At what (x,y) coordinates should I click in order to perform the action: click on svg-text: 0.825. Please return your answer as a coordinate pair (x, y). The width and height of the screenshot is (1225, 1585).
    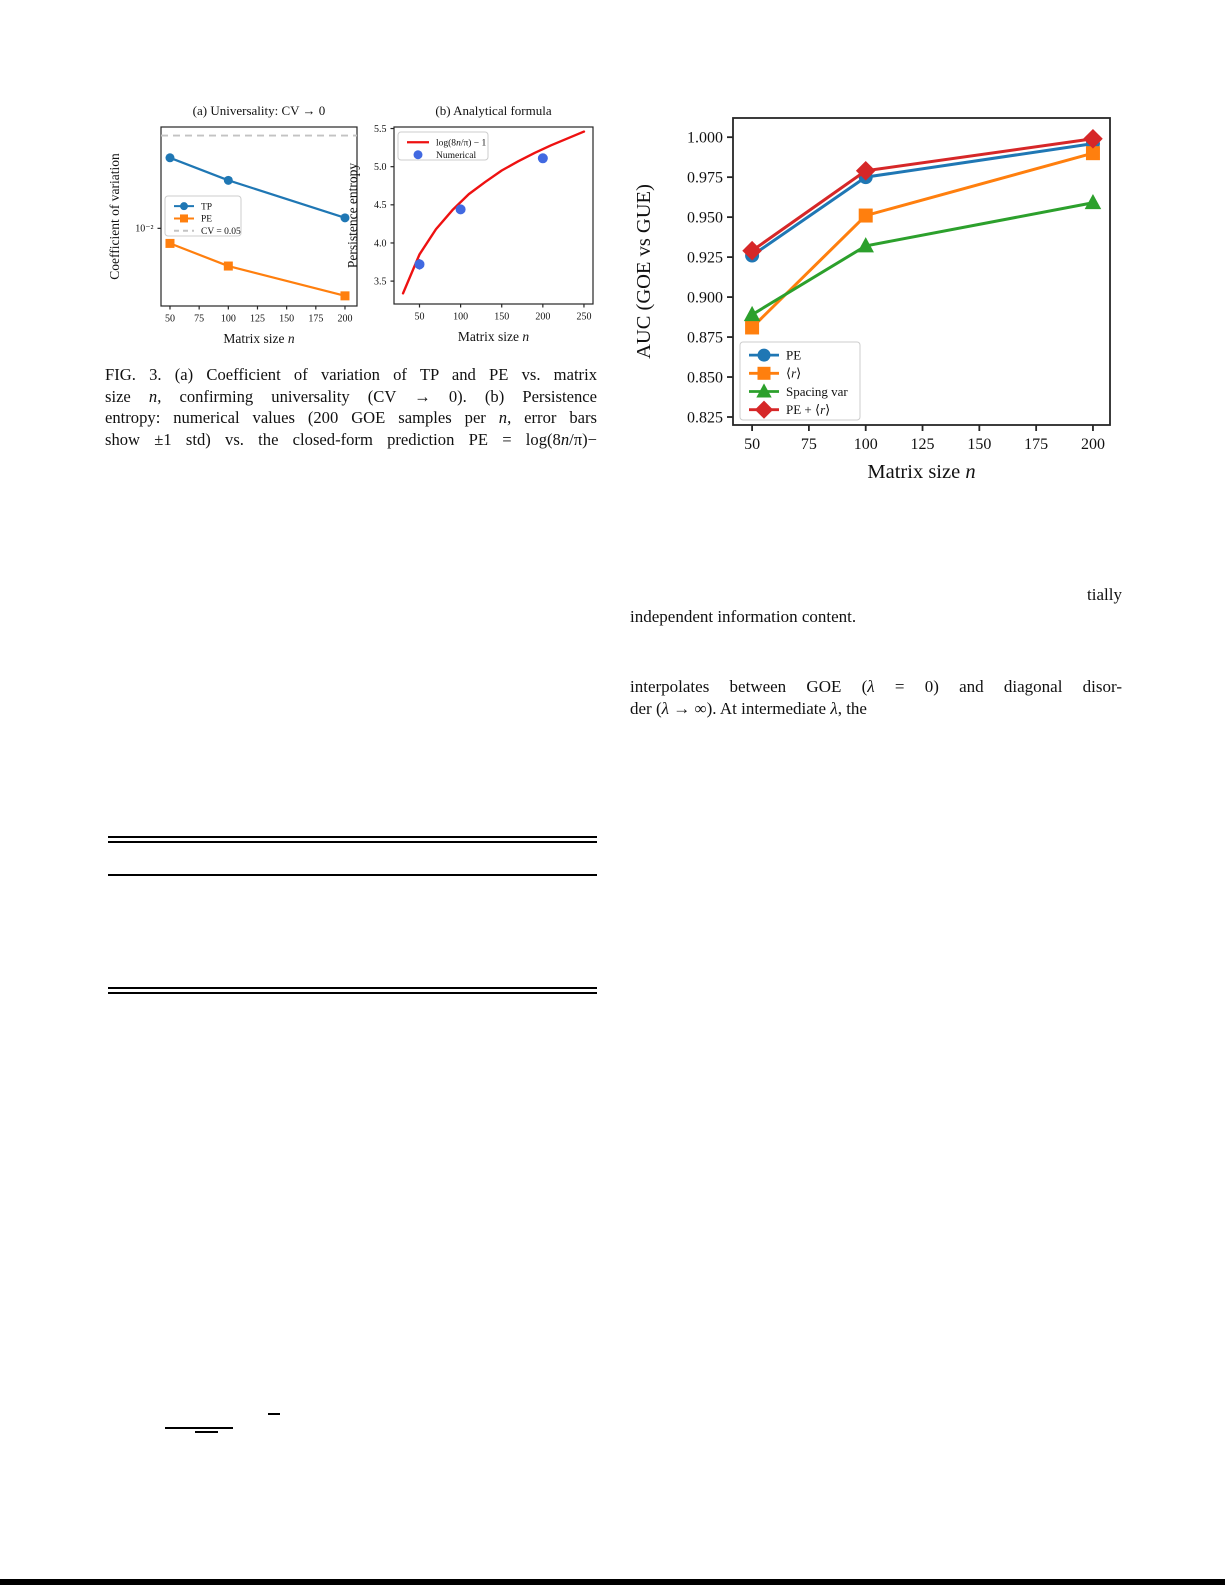
    Looking at the image, I should click on (705, 417).